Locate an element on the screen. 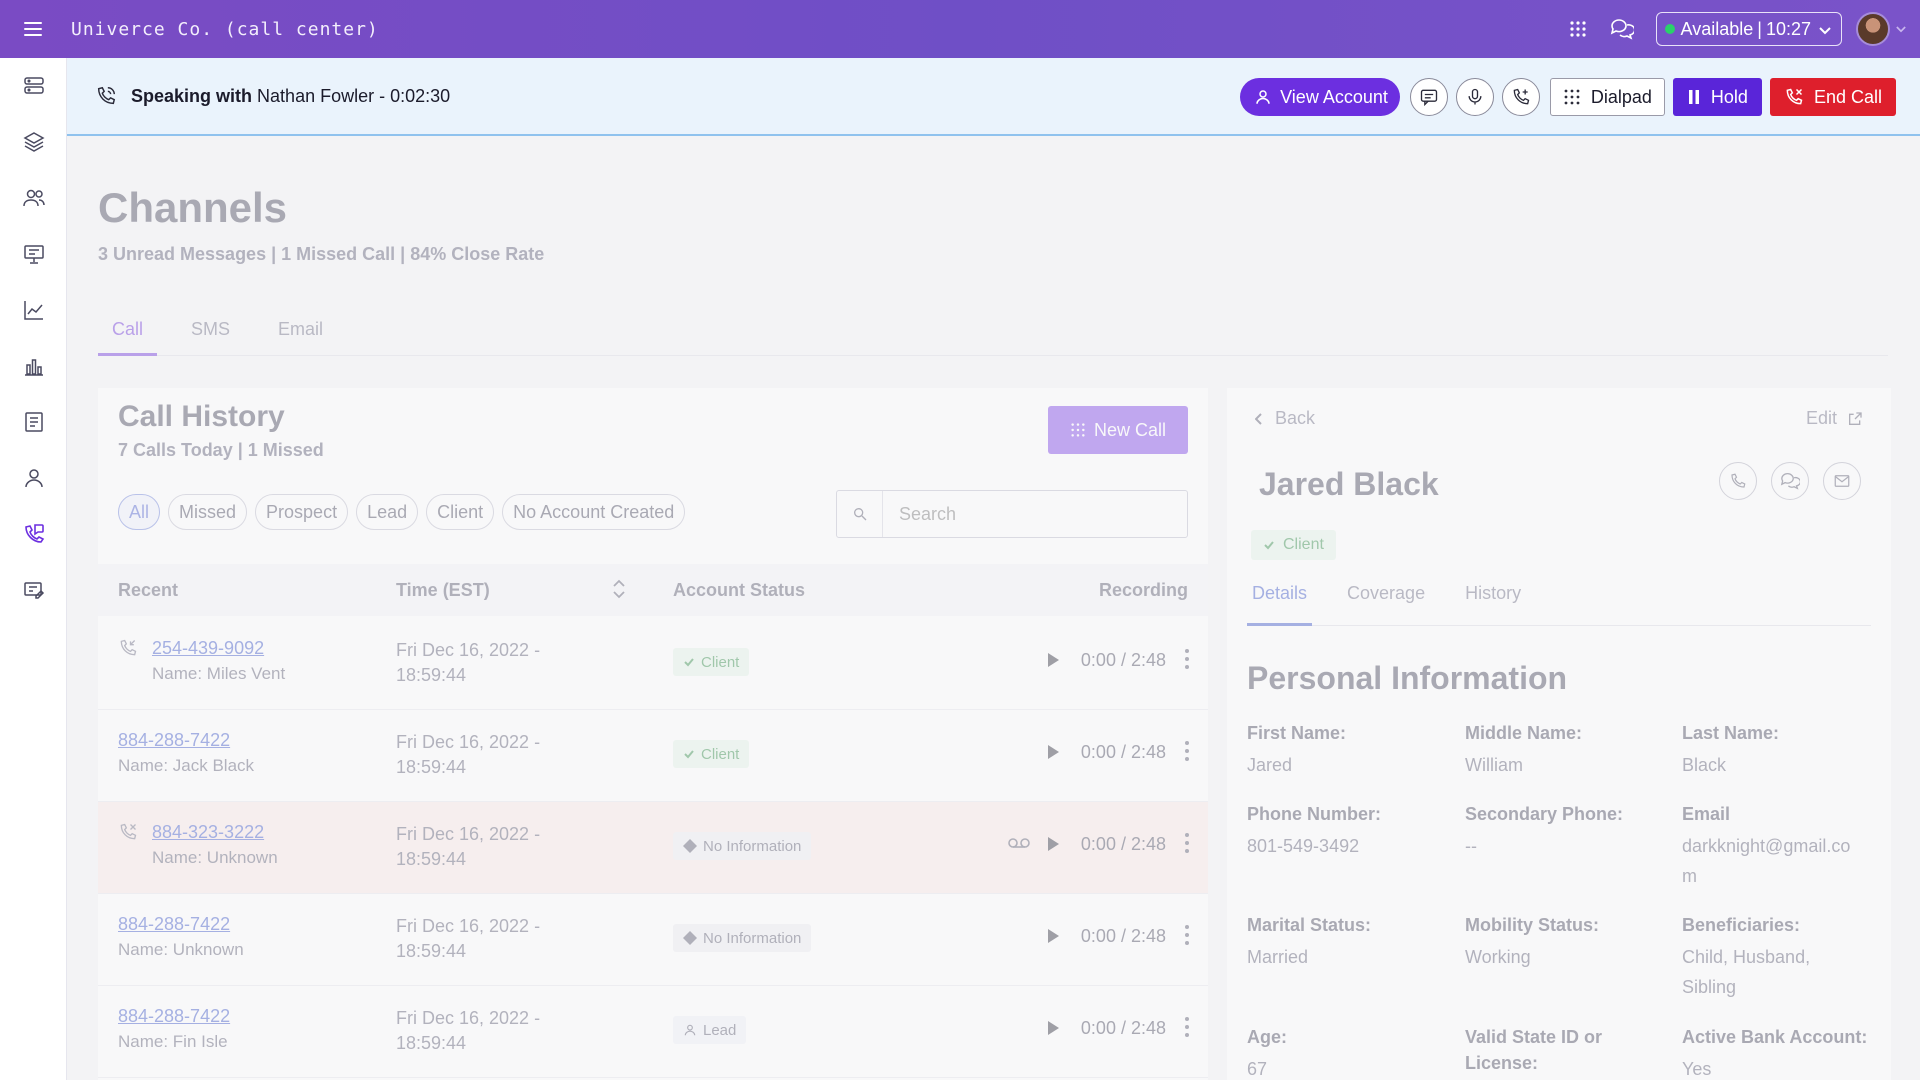 This screenshot has width=1920, height=1080. field-state-id: Valid State ID or License: is located at coordinates (1534, 1050).